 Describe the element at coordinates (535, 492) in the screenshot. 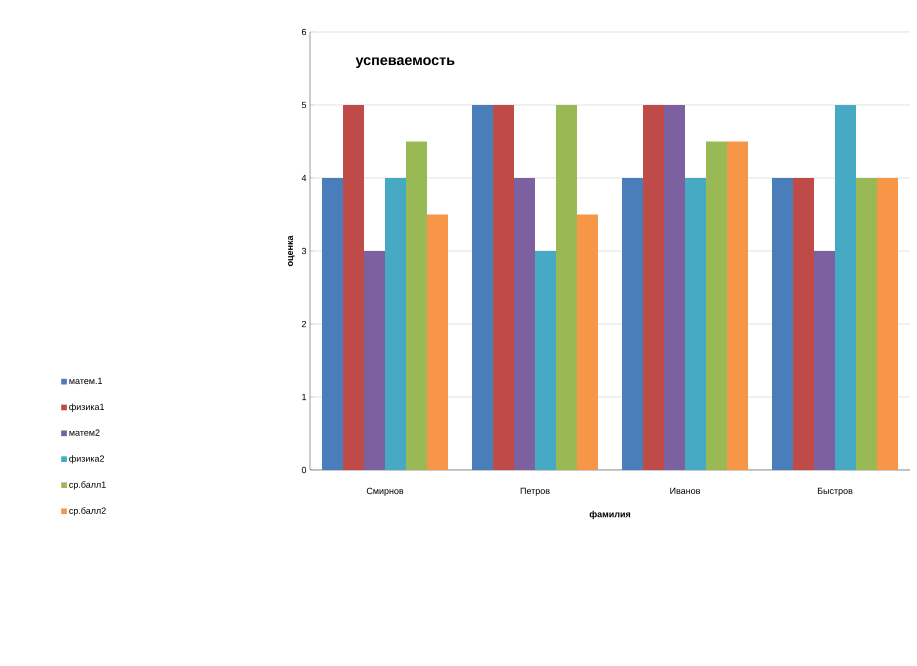

I see `x-tick-label: Петров` at that location.